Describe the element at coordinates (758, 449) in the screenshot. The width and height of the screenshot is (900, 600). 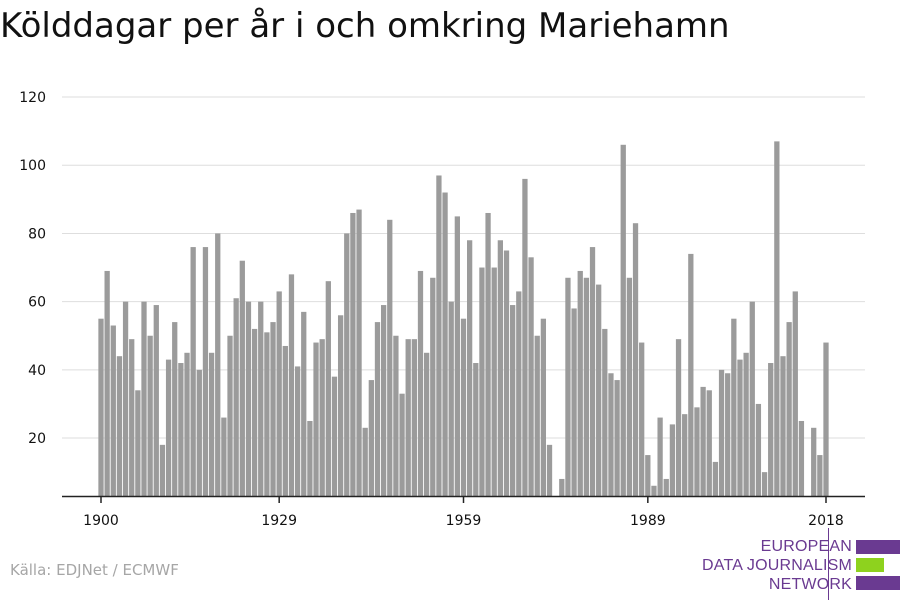
I see `bar-2007` at that location.